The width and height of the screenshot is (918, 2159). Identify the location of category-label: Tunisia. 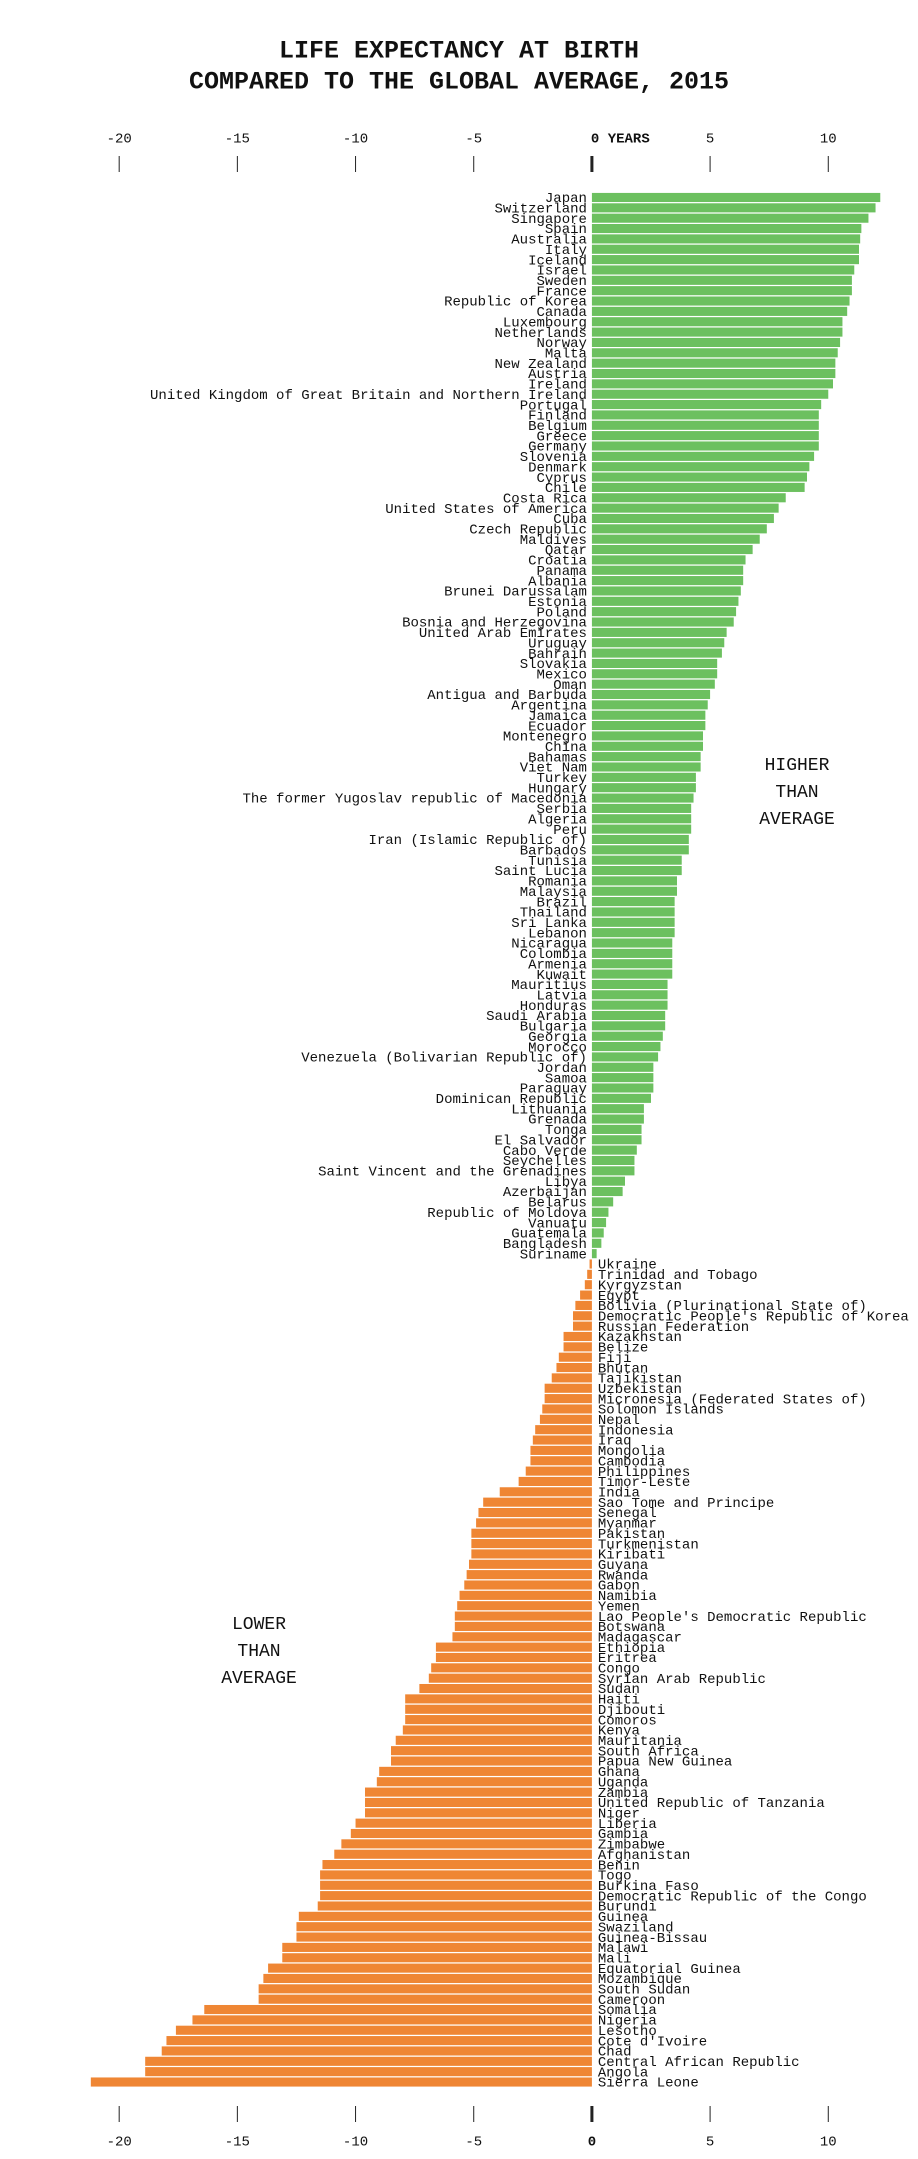
(557, 862).